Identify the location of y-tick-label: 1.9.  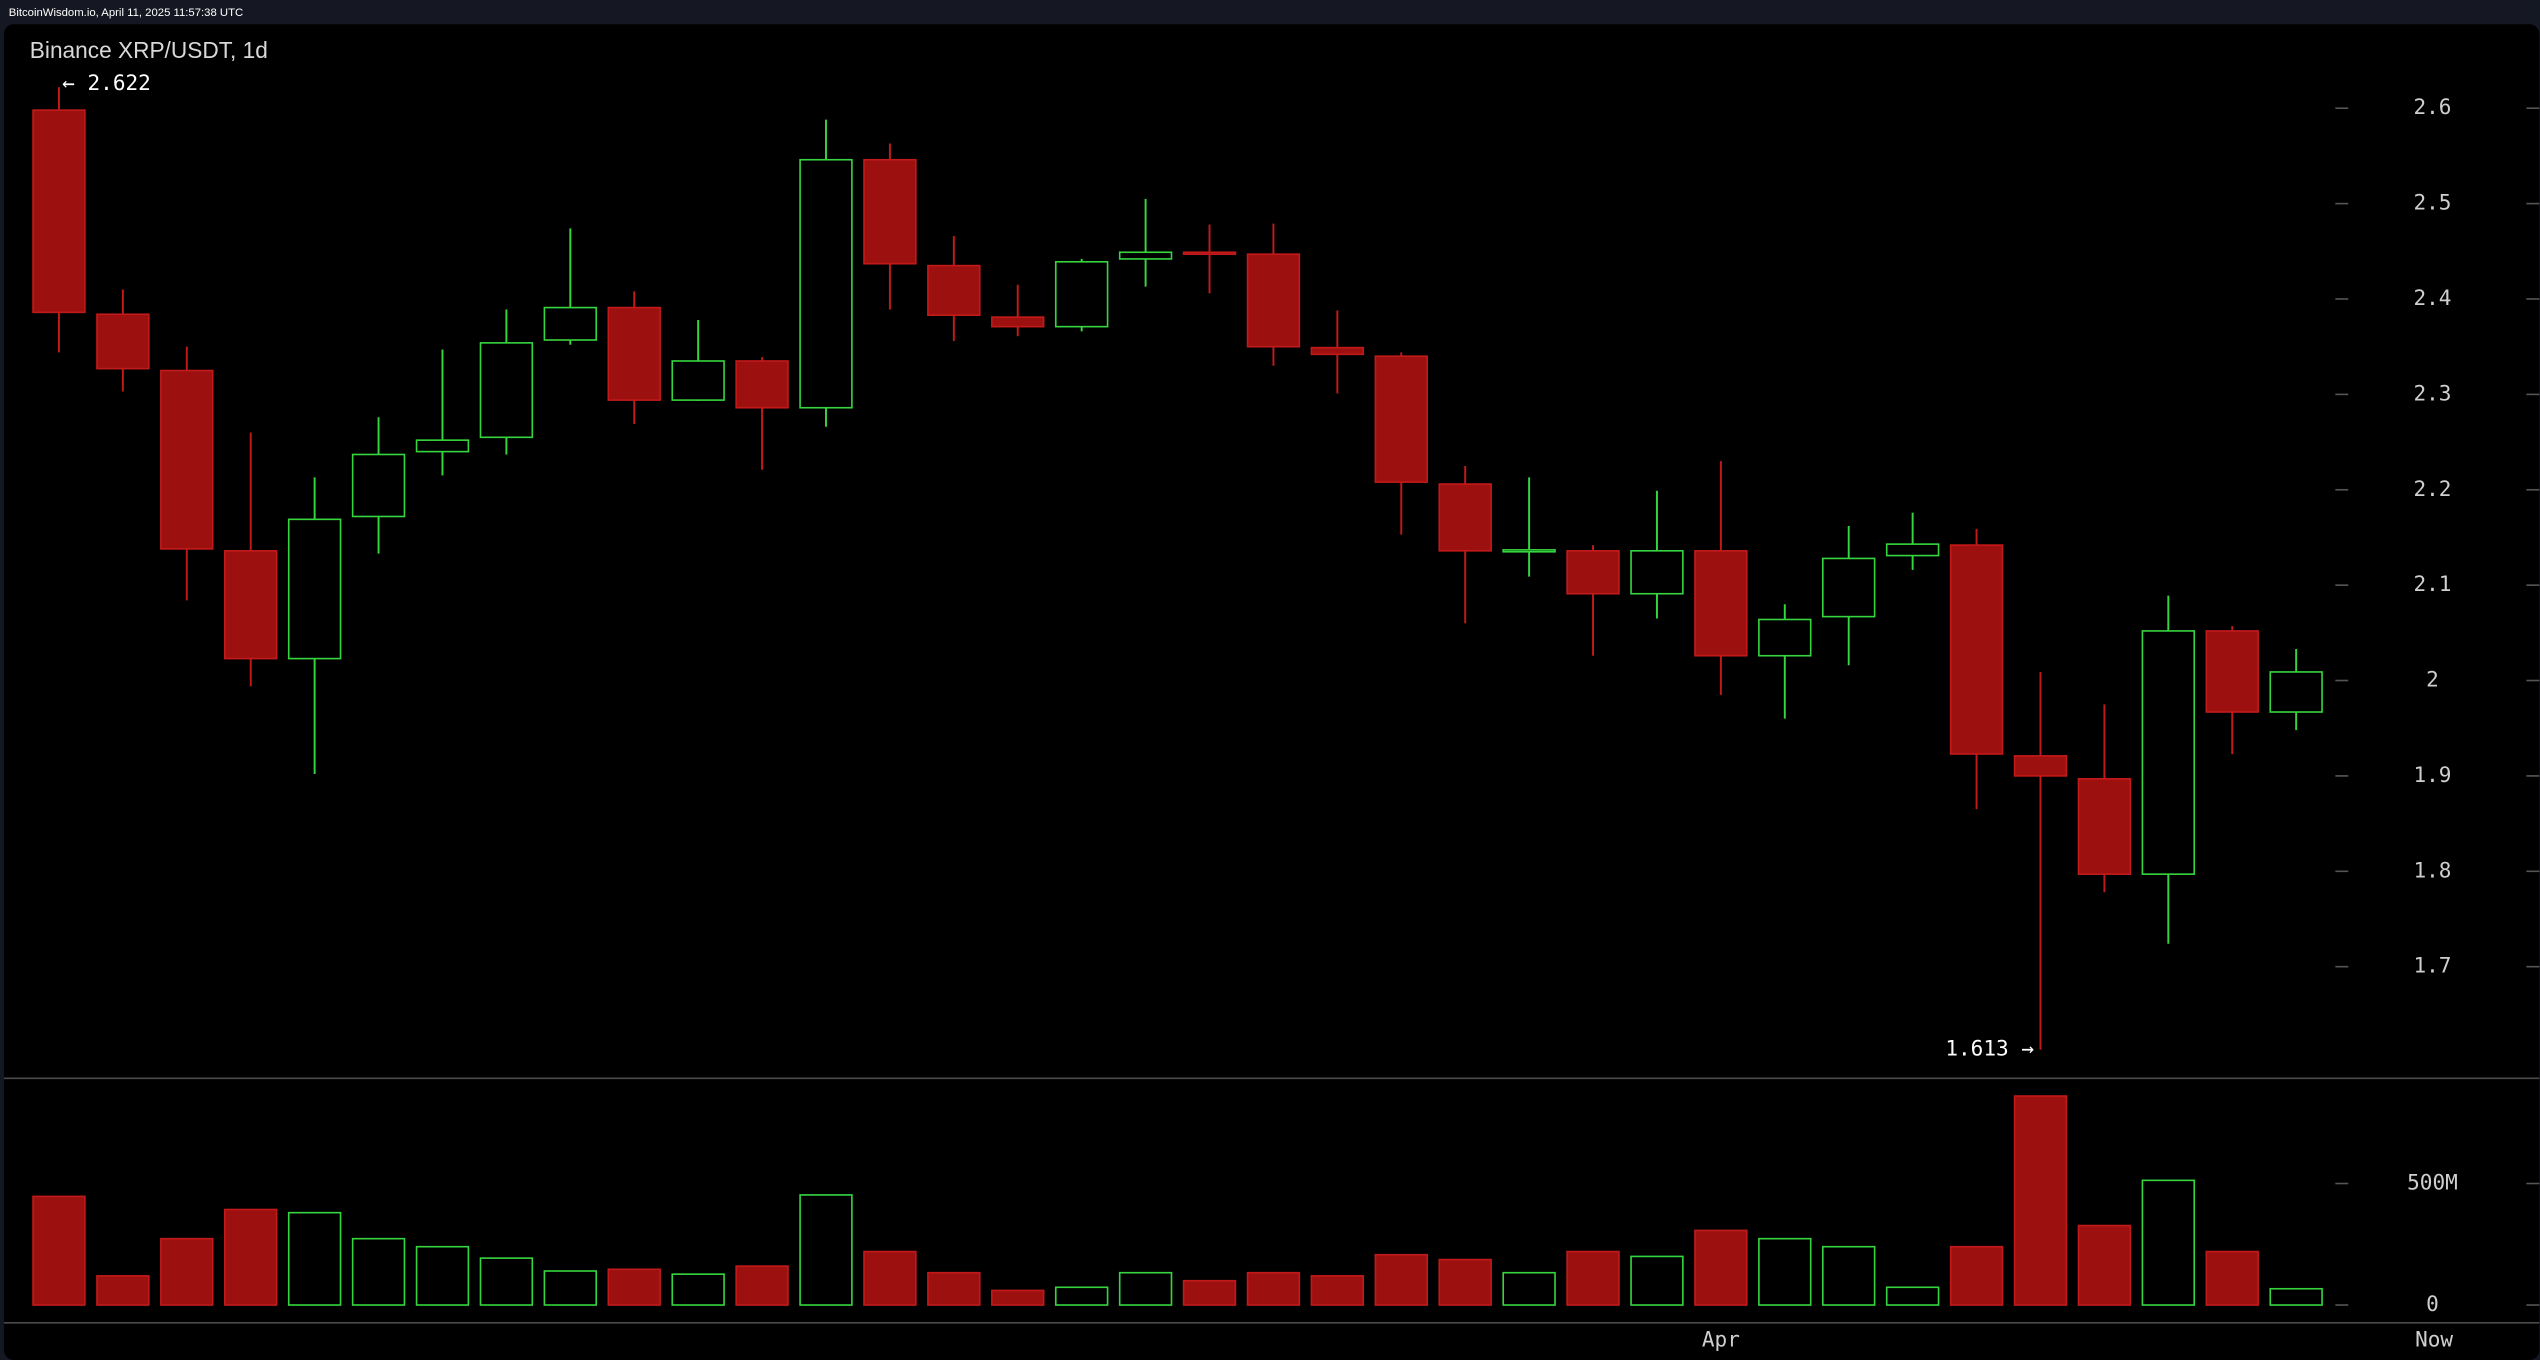
(2432, 774).